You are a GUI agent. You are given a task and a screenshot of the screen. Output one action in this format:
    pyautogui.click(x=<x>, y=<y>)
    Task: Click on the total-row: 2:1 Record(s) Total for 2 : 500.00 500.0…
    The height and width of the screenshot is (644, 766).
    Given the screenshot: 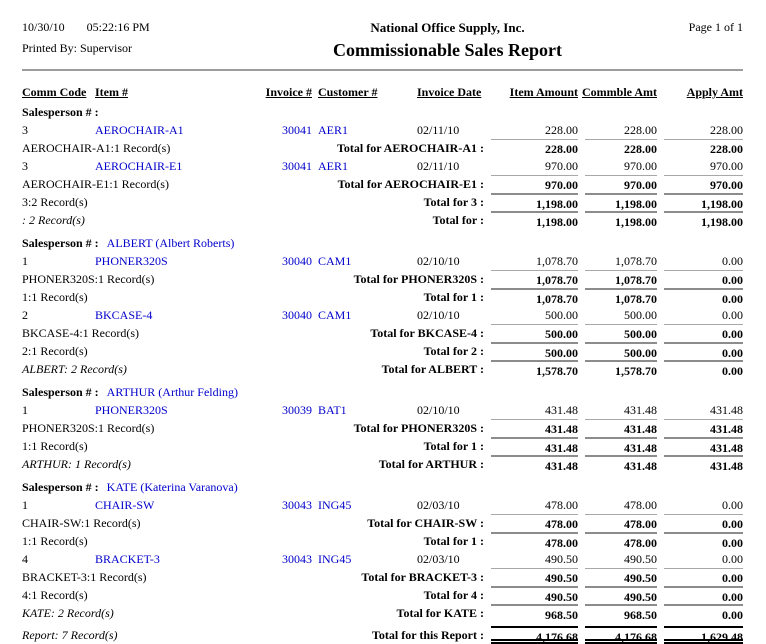 What is the action you would take?
    pyautogui.click(x=382, y=351)
    